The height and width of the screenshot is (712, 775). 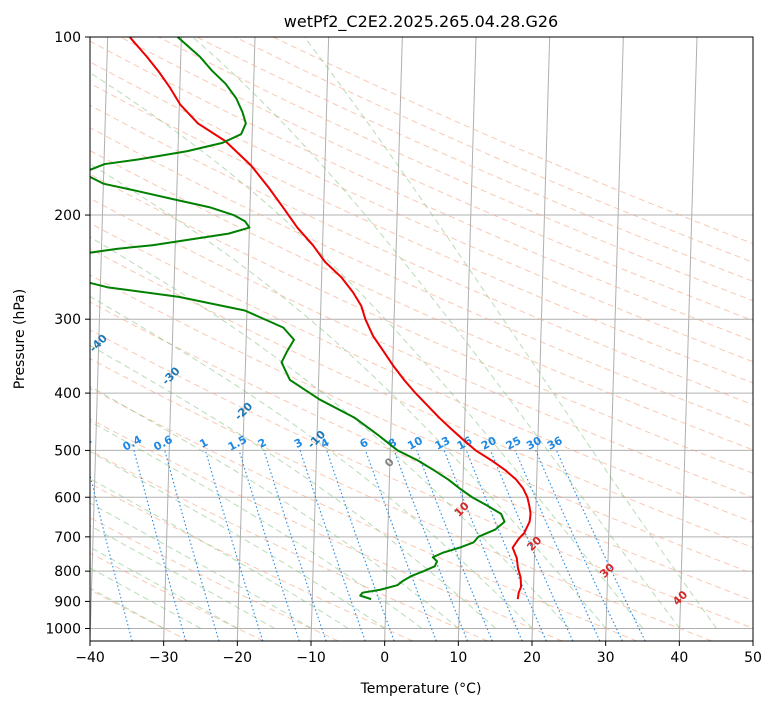 What do you see at coordinates (532, 658) in the screenshot?
I see `x-tick-label: 20` at bounding box center [532, 658].